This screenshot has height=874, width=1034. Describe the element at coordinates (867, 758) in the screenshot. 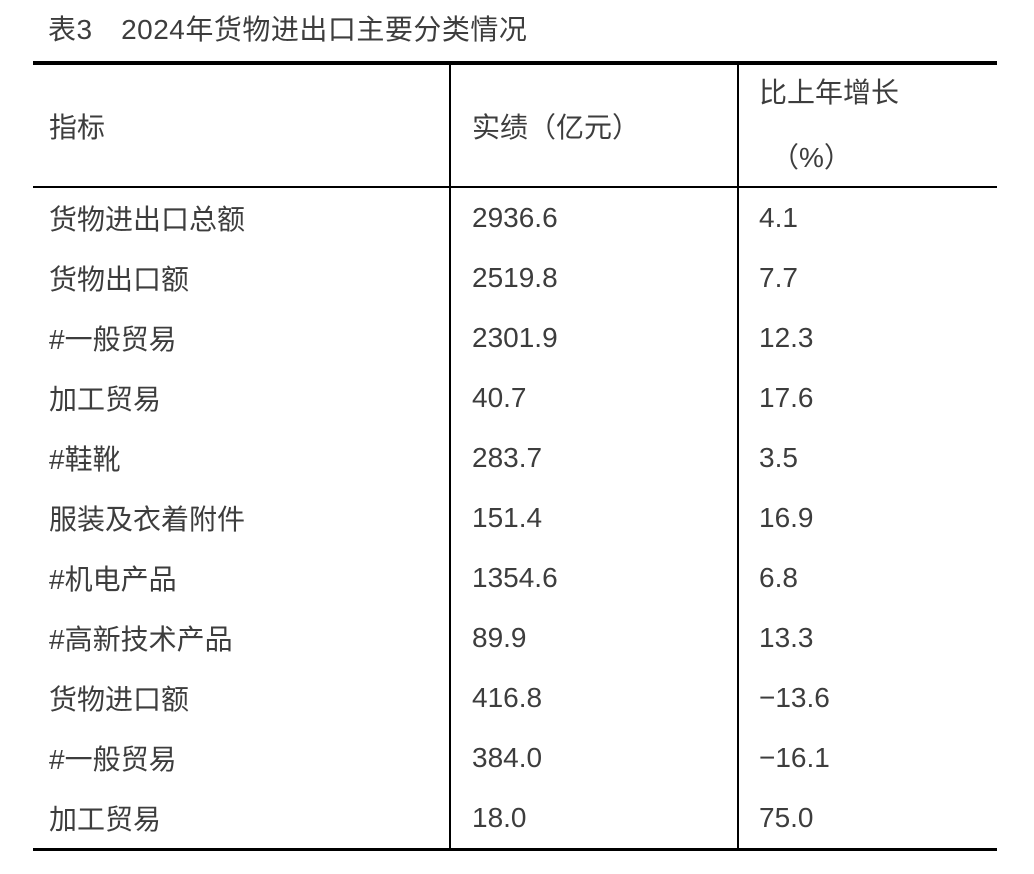

I see `cell-growth: −16.1` at that location.